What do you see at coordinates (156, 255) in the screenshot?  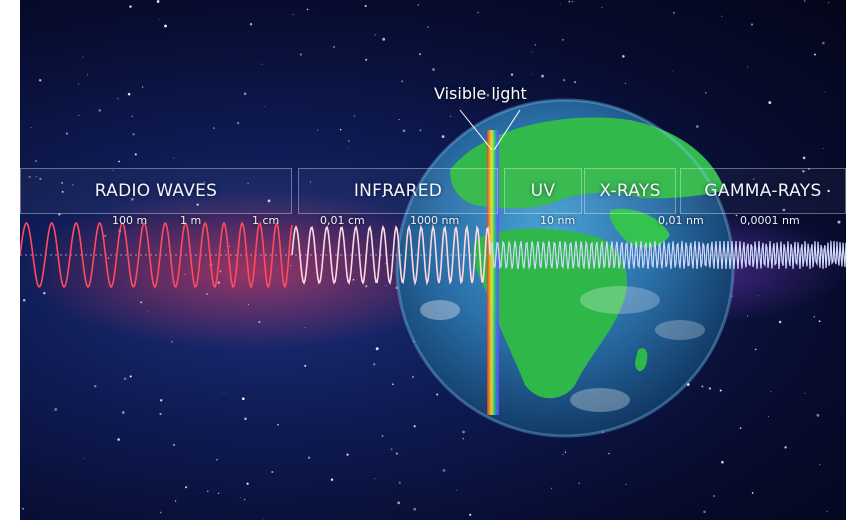 I see `radio-wave-segment` at bounding box center [156, 255].